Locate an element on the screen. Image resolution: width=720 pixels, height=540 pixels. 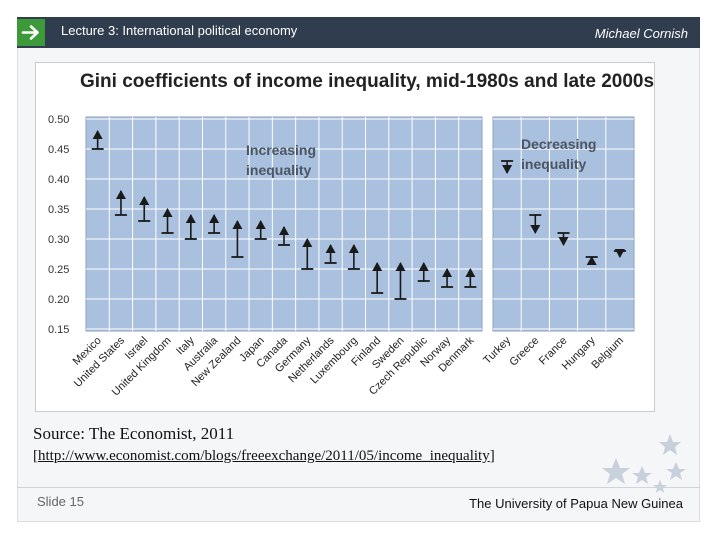
y-tick-label: 0.50 is located at coordinates (58, 120).